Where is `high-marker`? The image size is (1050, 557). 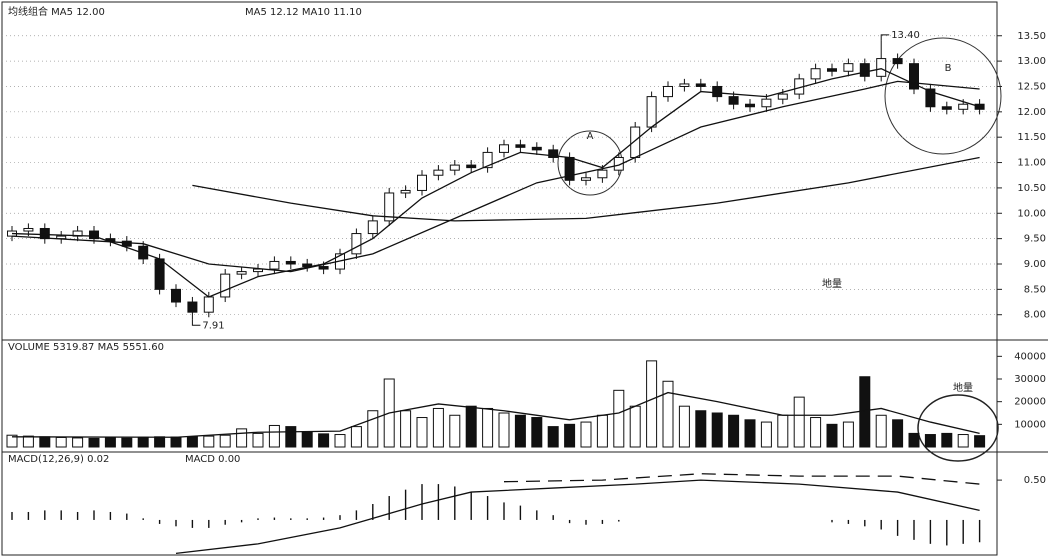 high-marker is located at coordinates (885, 37).